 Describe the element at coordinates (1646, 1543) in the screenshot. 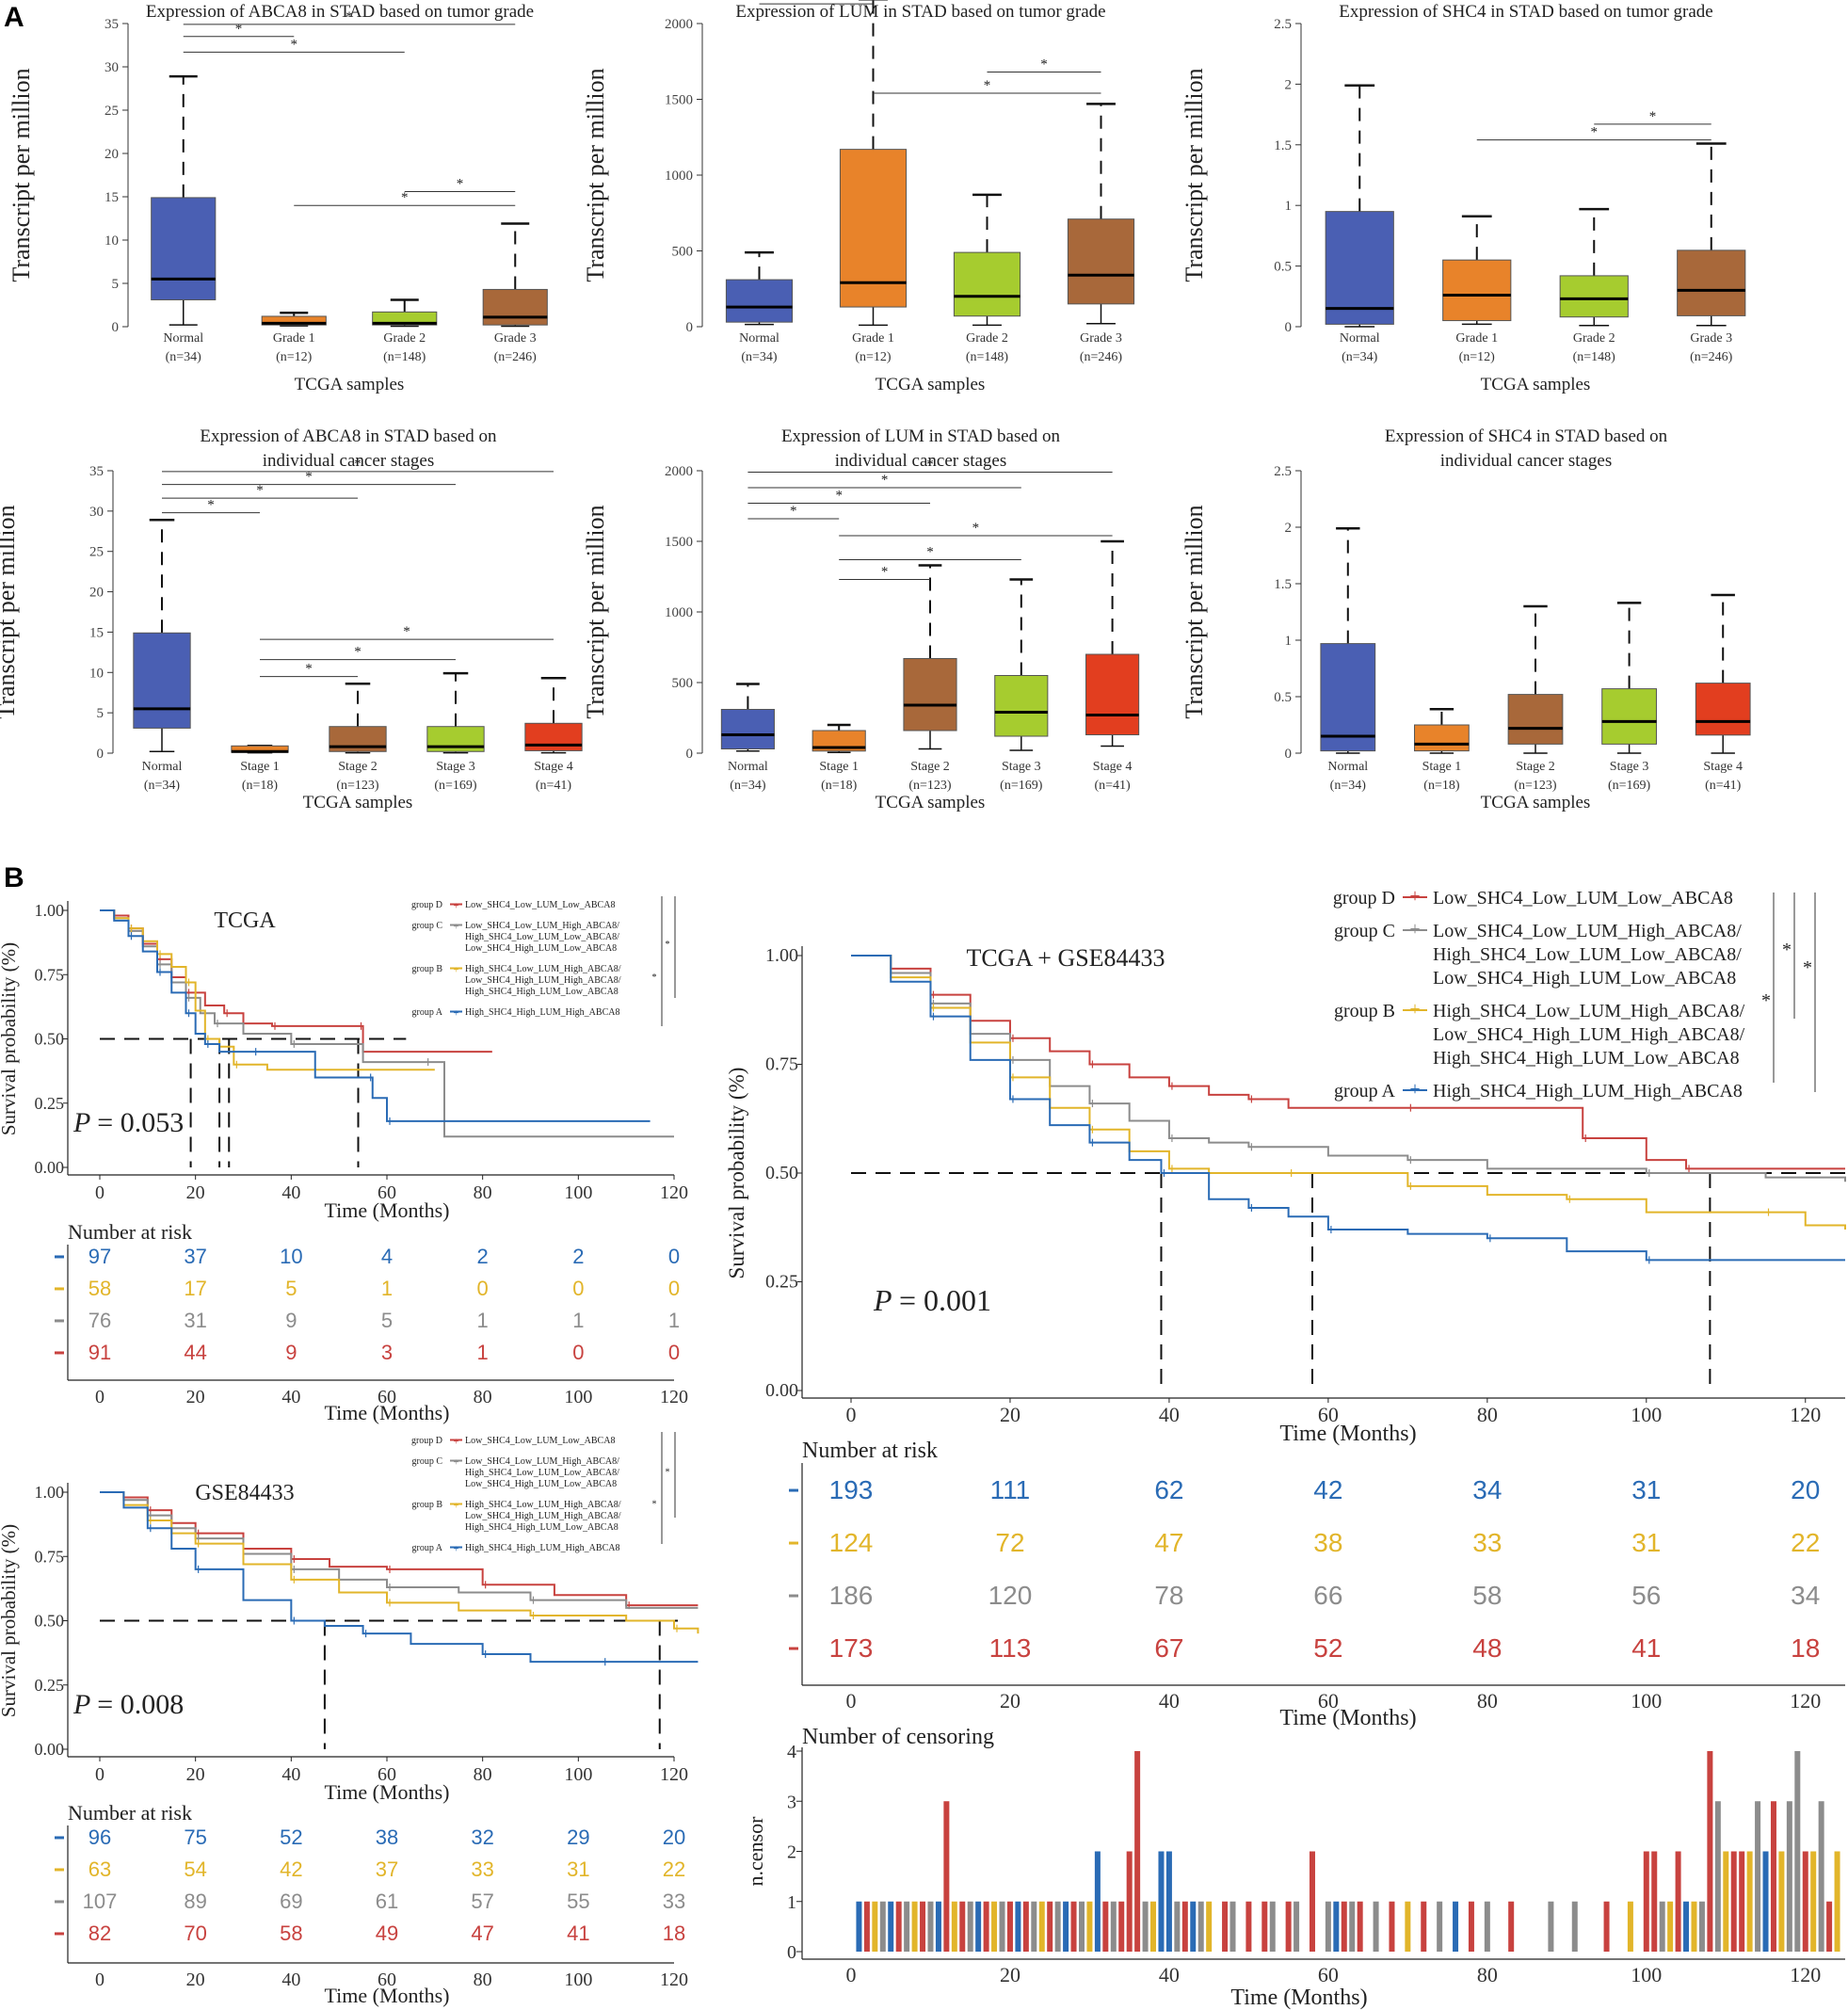

I see `risk-value: 31` at that location.